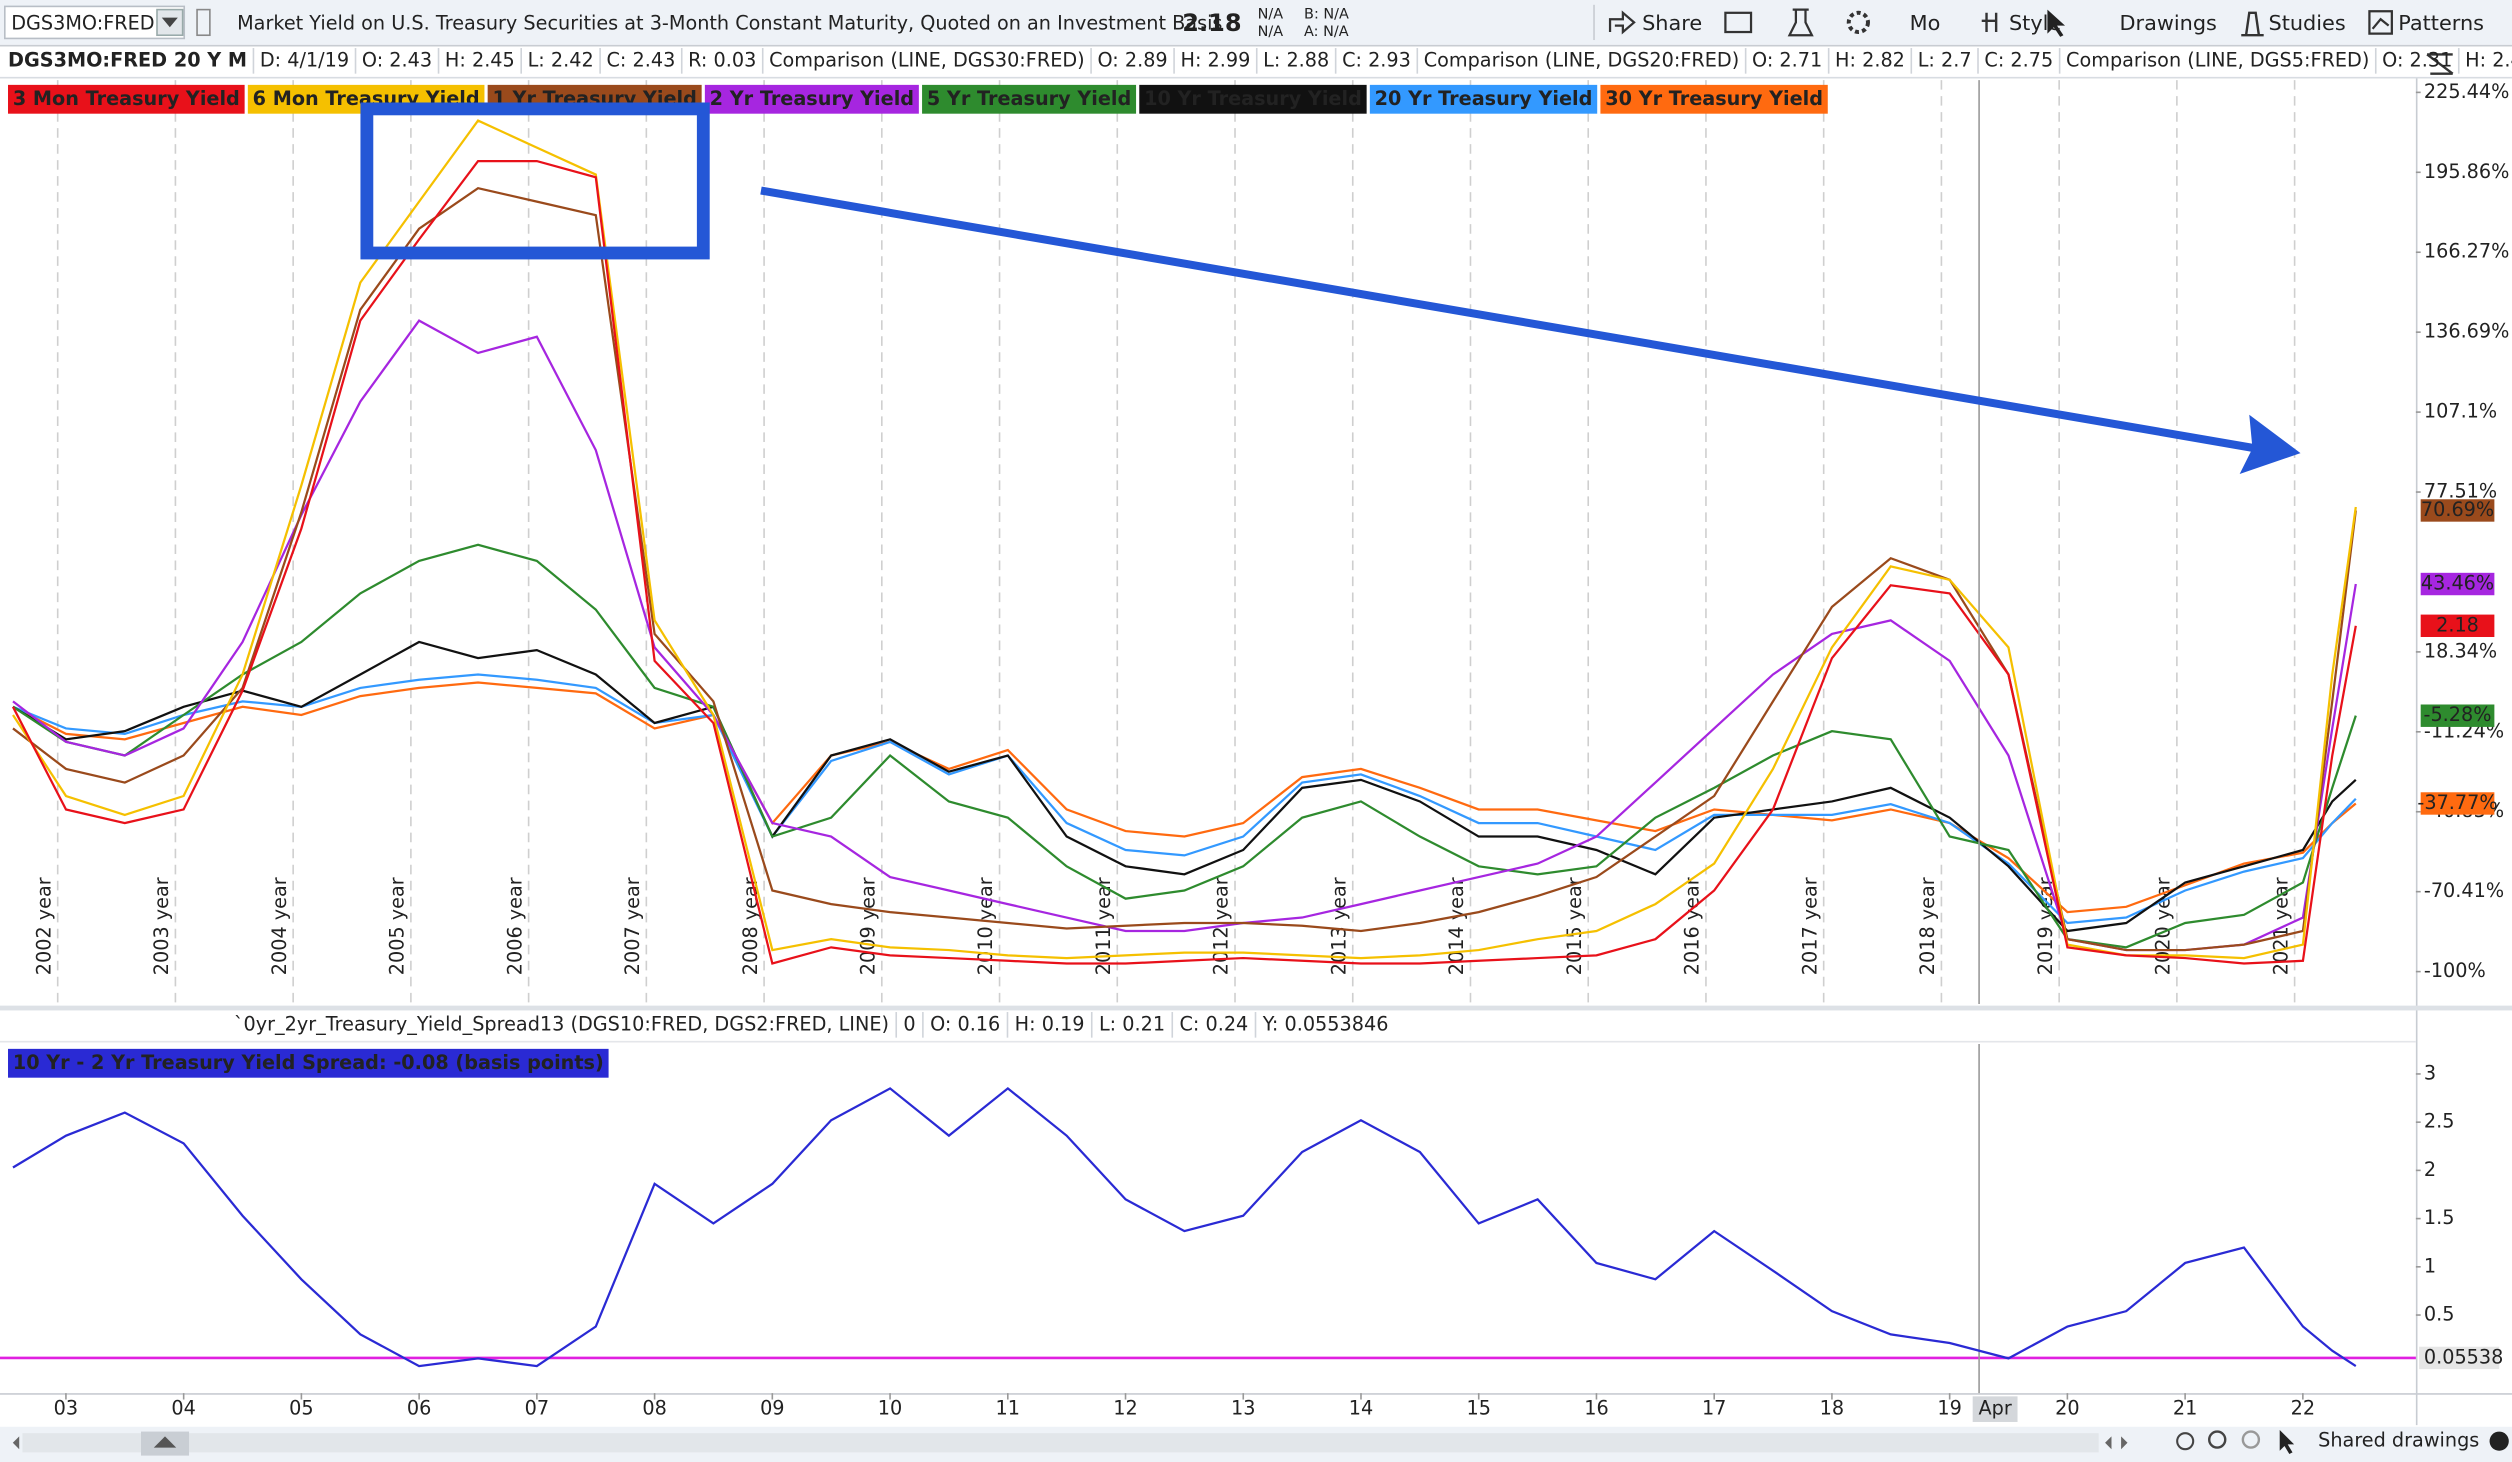 Image resolution: width=2512 pixels, height=1462 pixels. Describe the element at coordinates (1672, 23) in the screenshot. I see `toolbar-button: Share` at that location.